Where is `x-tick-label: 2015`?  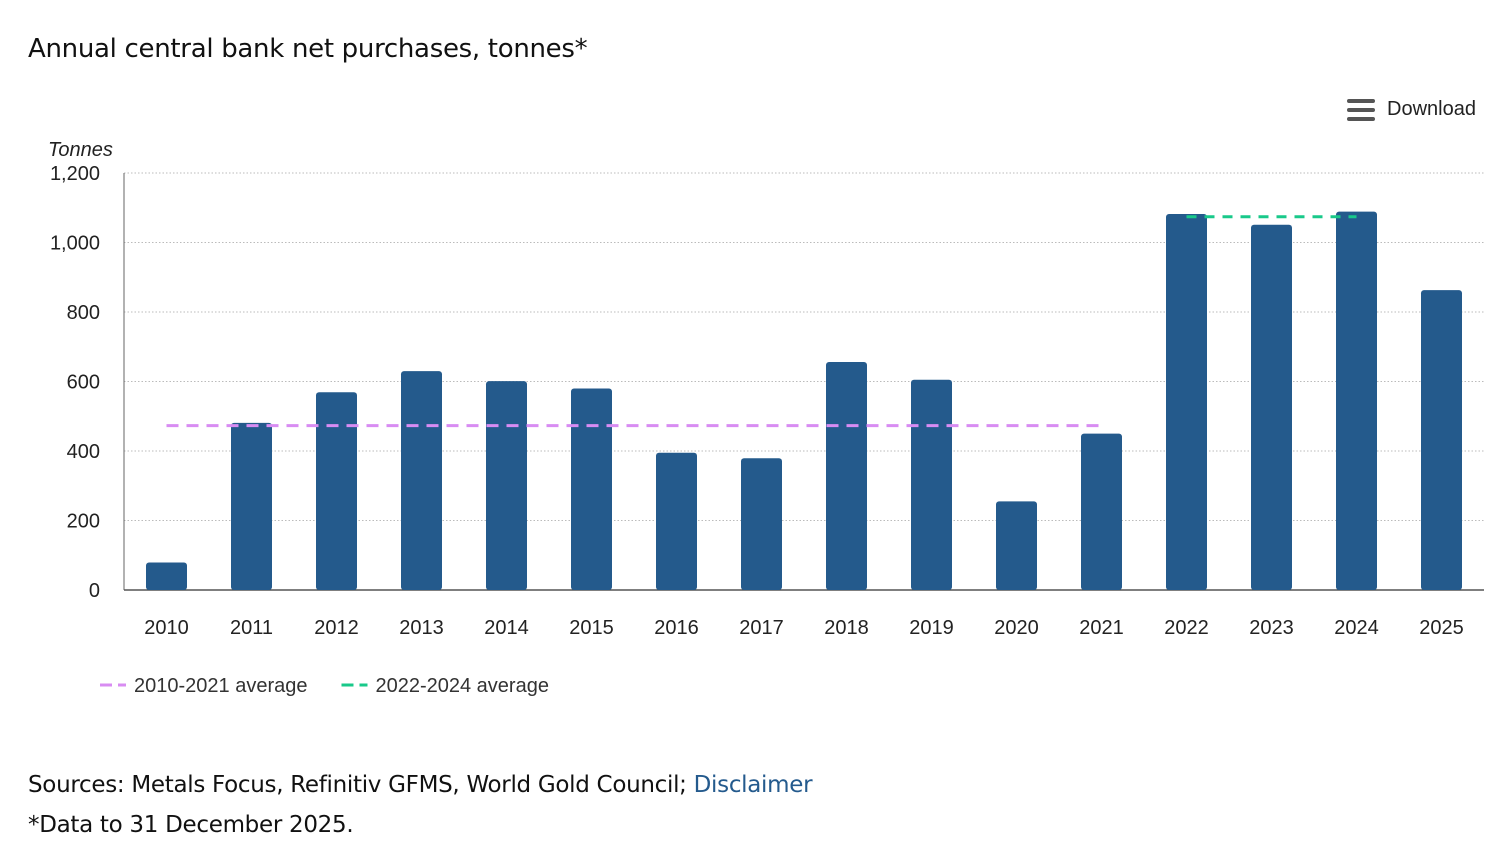 x-tick-label: 2015 is located at coordinates (591, 628).